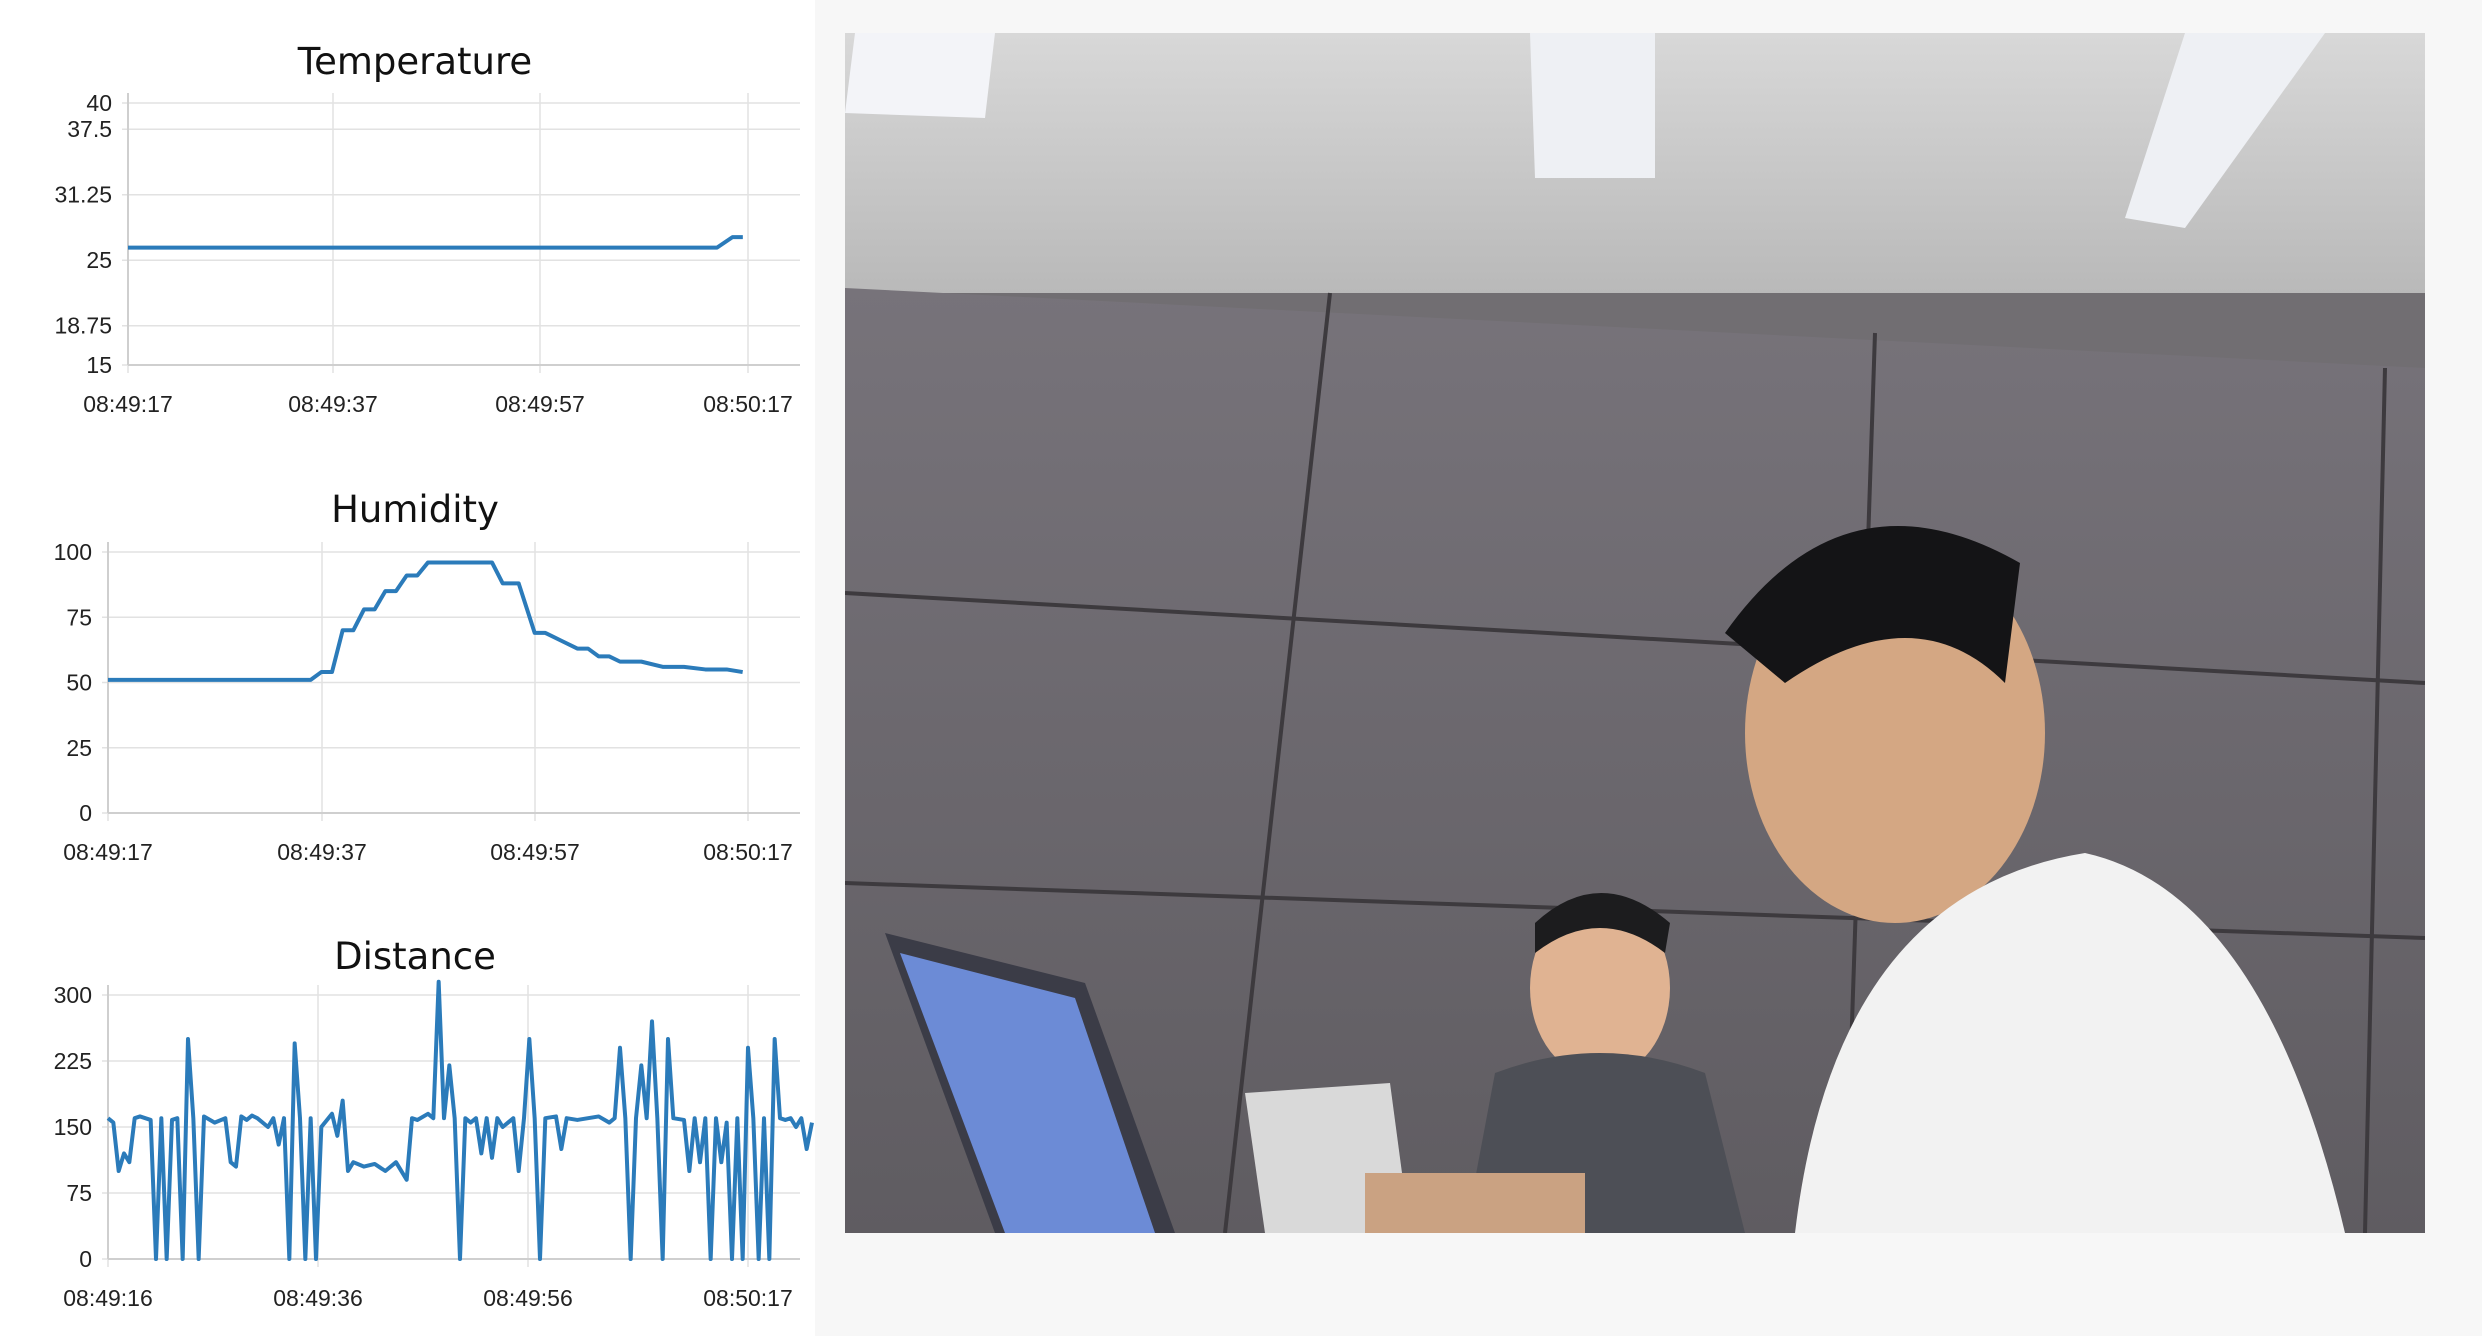 The height and width of the screenshot is (1336, 2482). I want to click on y-tick-label: 225, so click(73, 1061).